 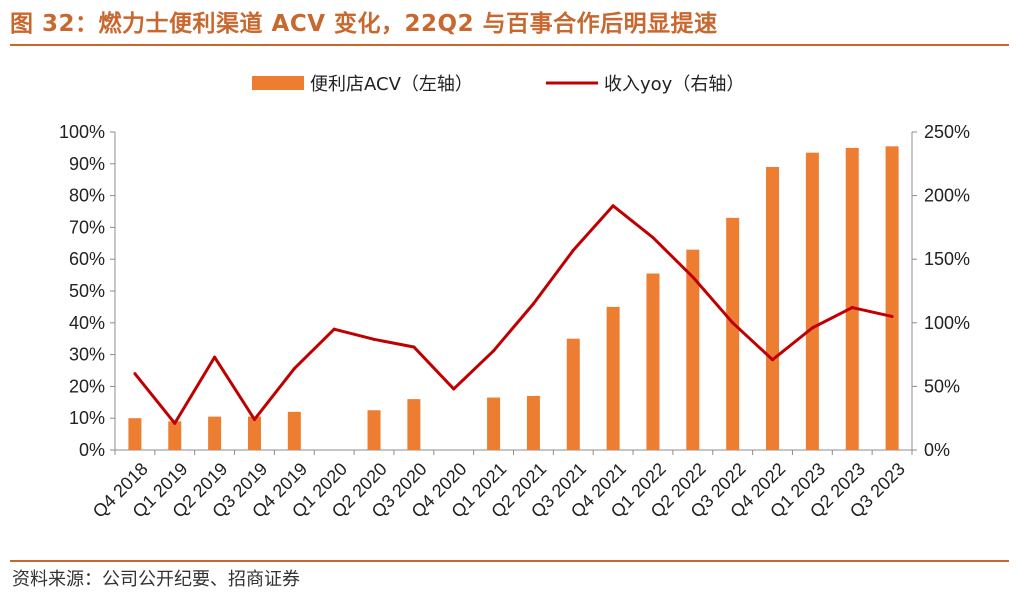 I want to click on left-tick-label: 70%, so click(x=87, y=227).